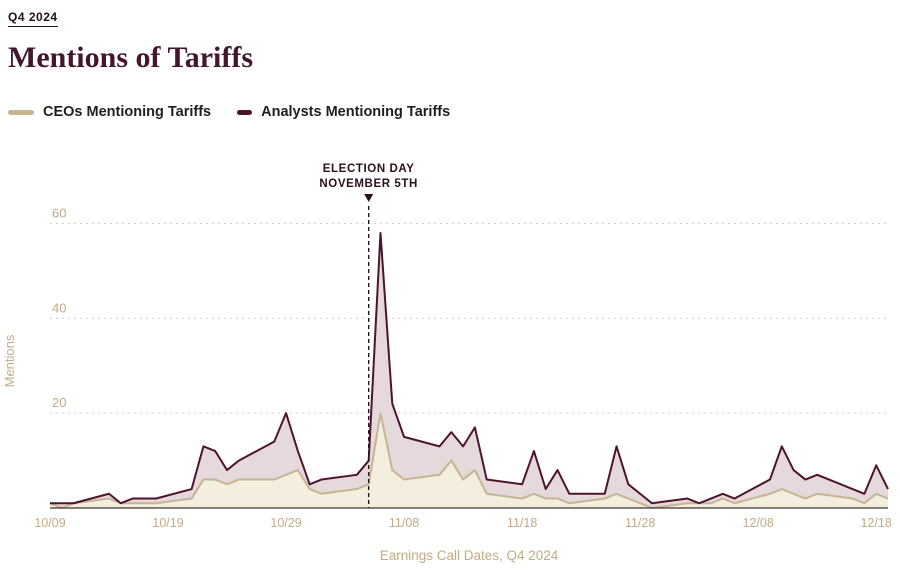 The width and height of the screenshot is (900, 572). What do you see at coordinates (356, 112) in the screenshot?
I see `legend-label-analysts: Analysts Mentioning Tariffs` at bounding box center [356, 112].